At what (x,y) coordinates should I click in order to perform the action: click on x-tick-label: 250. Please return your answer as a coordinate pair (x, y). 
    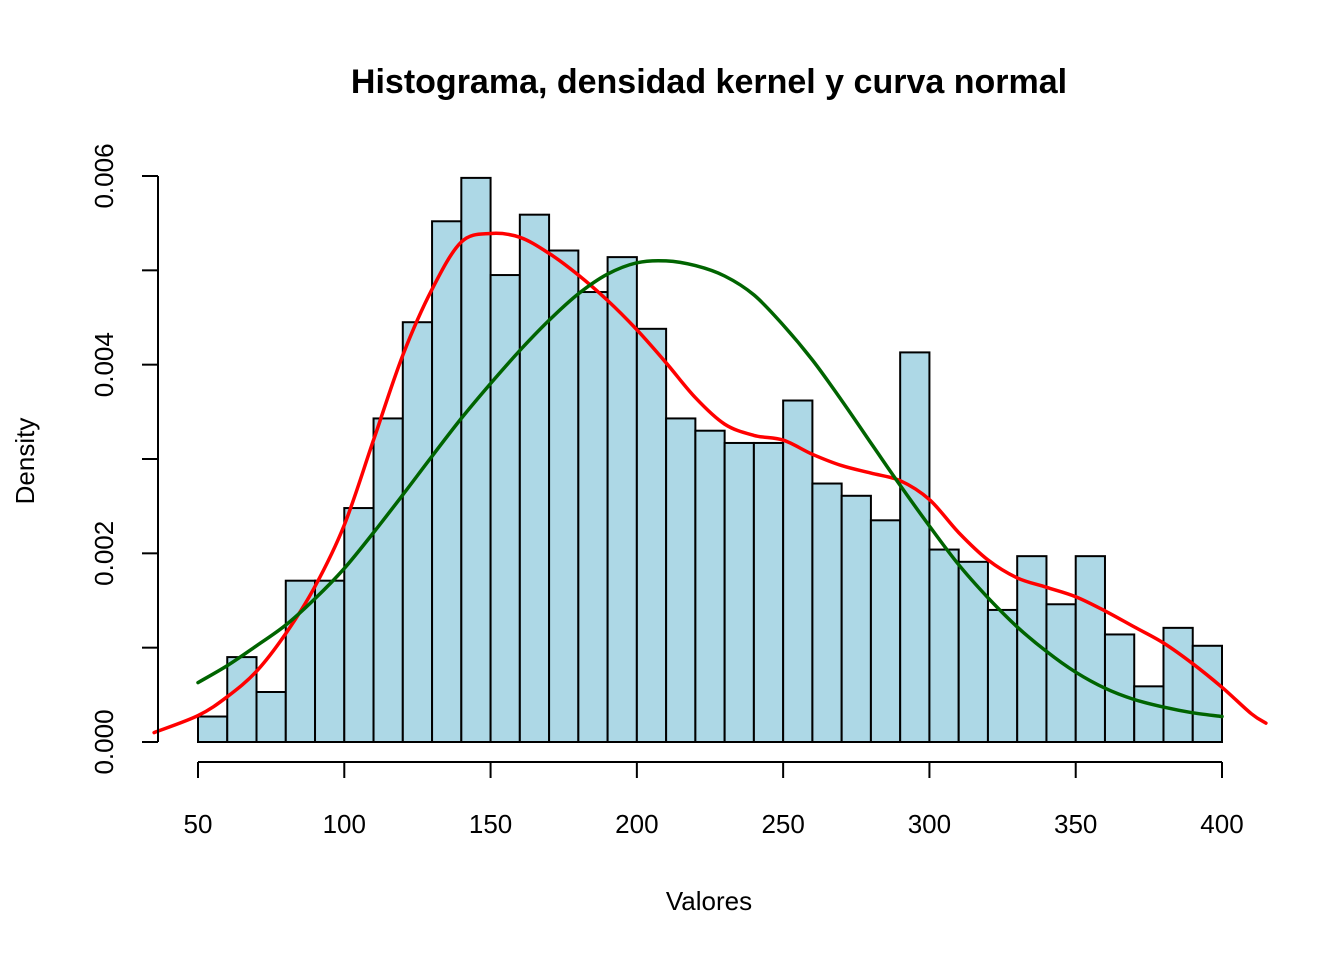
    Looking at the image, I should click on (782, 824).